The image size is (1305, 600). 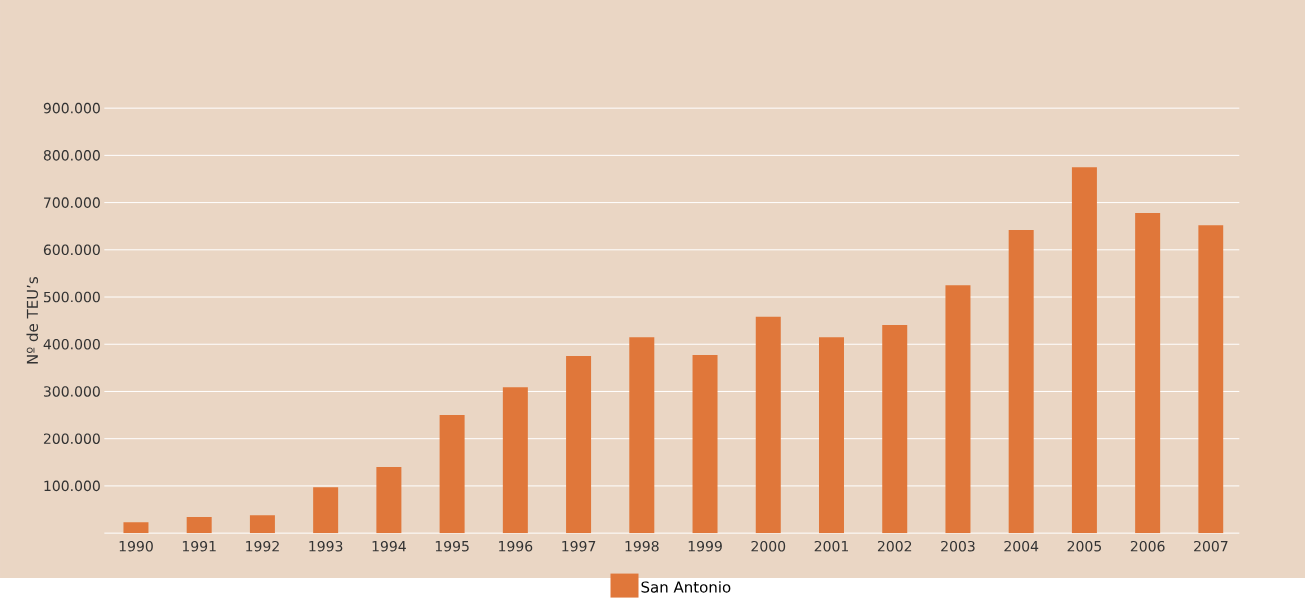 What do you see at coordinates (1021, 546) in the screenshot?
I see `x-tick-label: 2004` at bounding box center [1021, 546].